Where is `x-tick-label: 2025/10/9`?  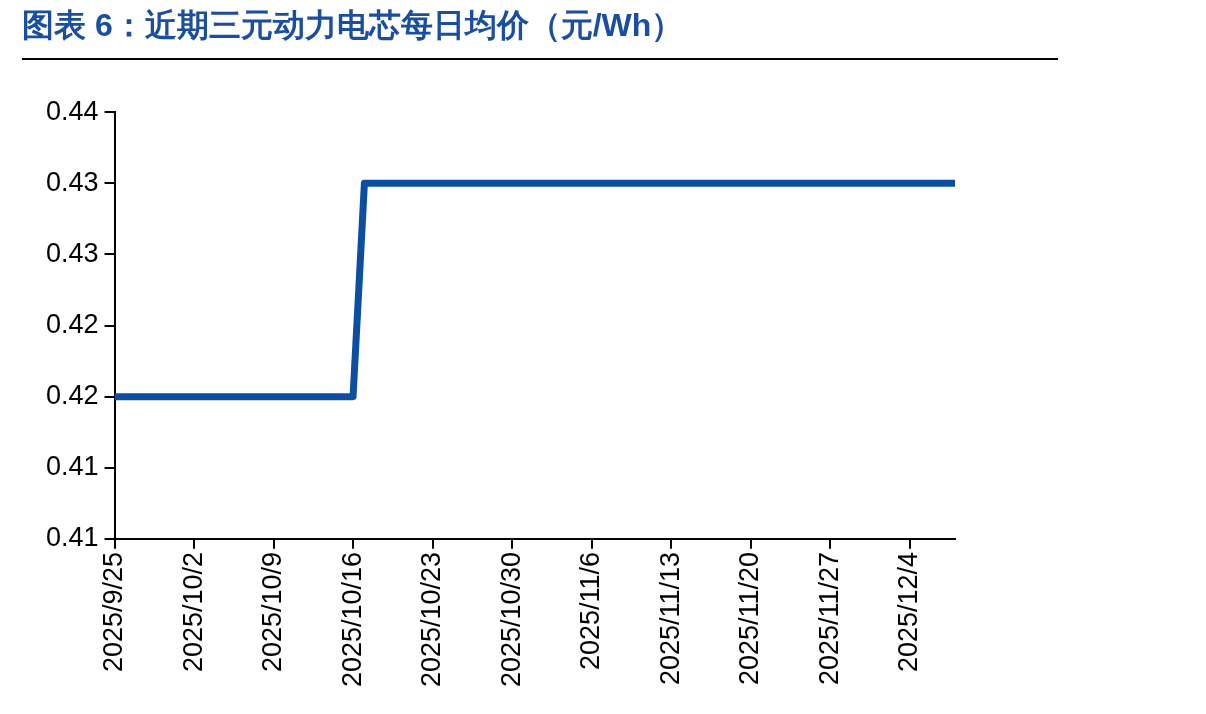 x-tick-label: 2025/10/9 is located at coordinates (272, 611).